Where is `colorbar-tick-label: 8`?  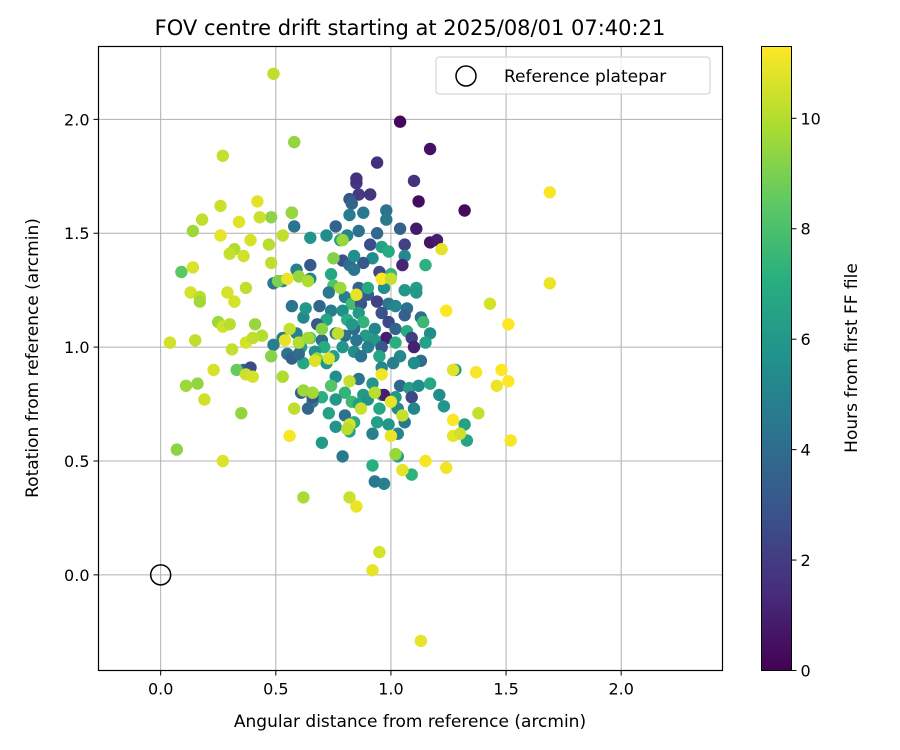 colorbar-tick-label: 8 is located at coordinates (806, 229).